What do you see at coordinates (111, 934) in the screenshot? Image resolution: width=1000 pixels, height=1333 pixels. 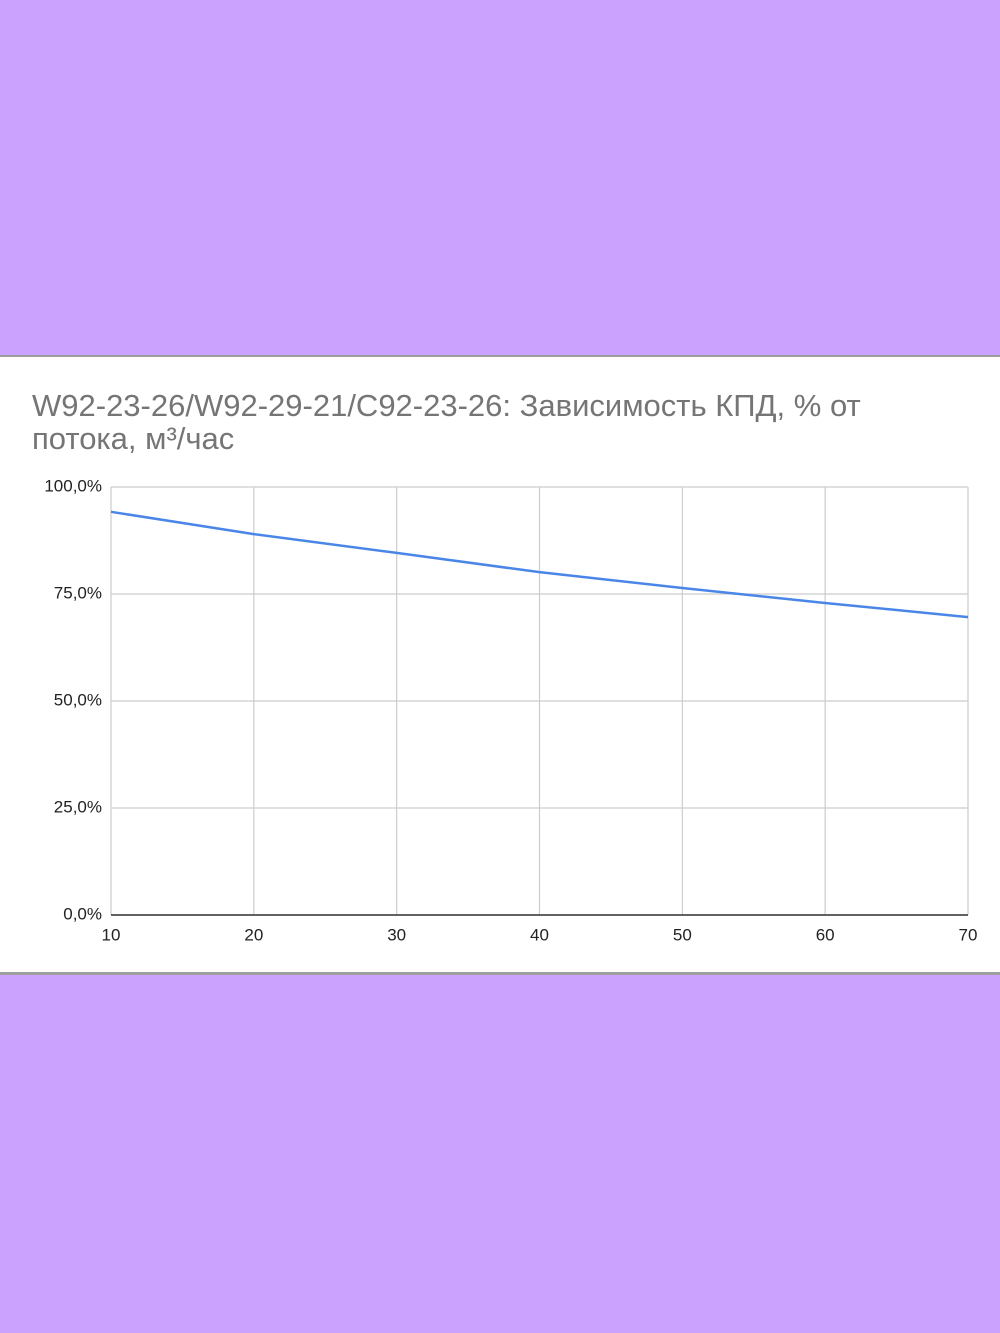 I see `x-tick-label: 10` at bounding box center [111, 934].